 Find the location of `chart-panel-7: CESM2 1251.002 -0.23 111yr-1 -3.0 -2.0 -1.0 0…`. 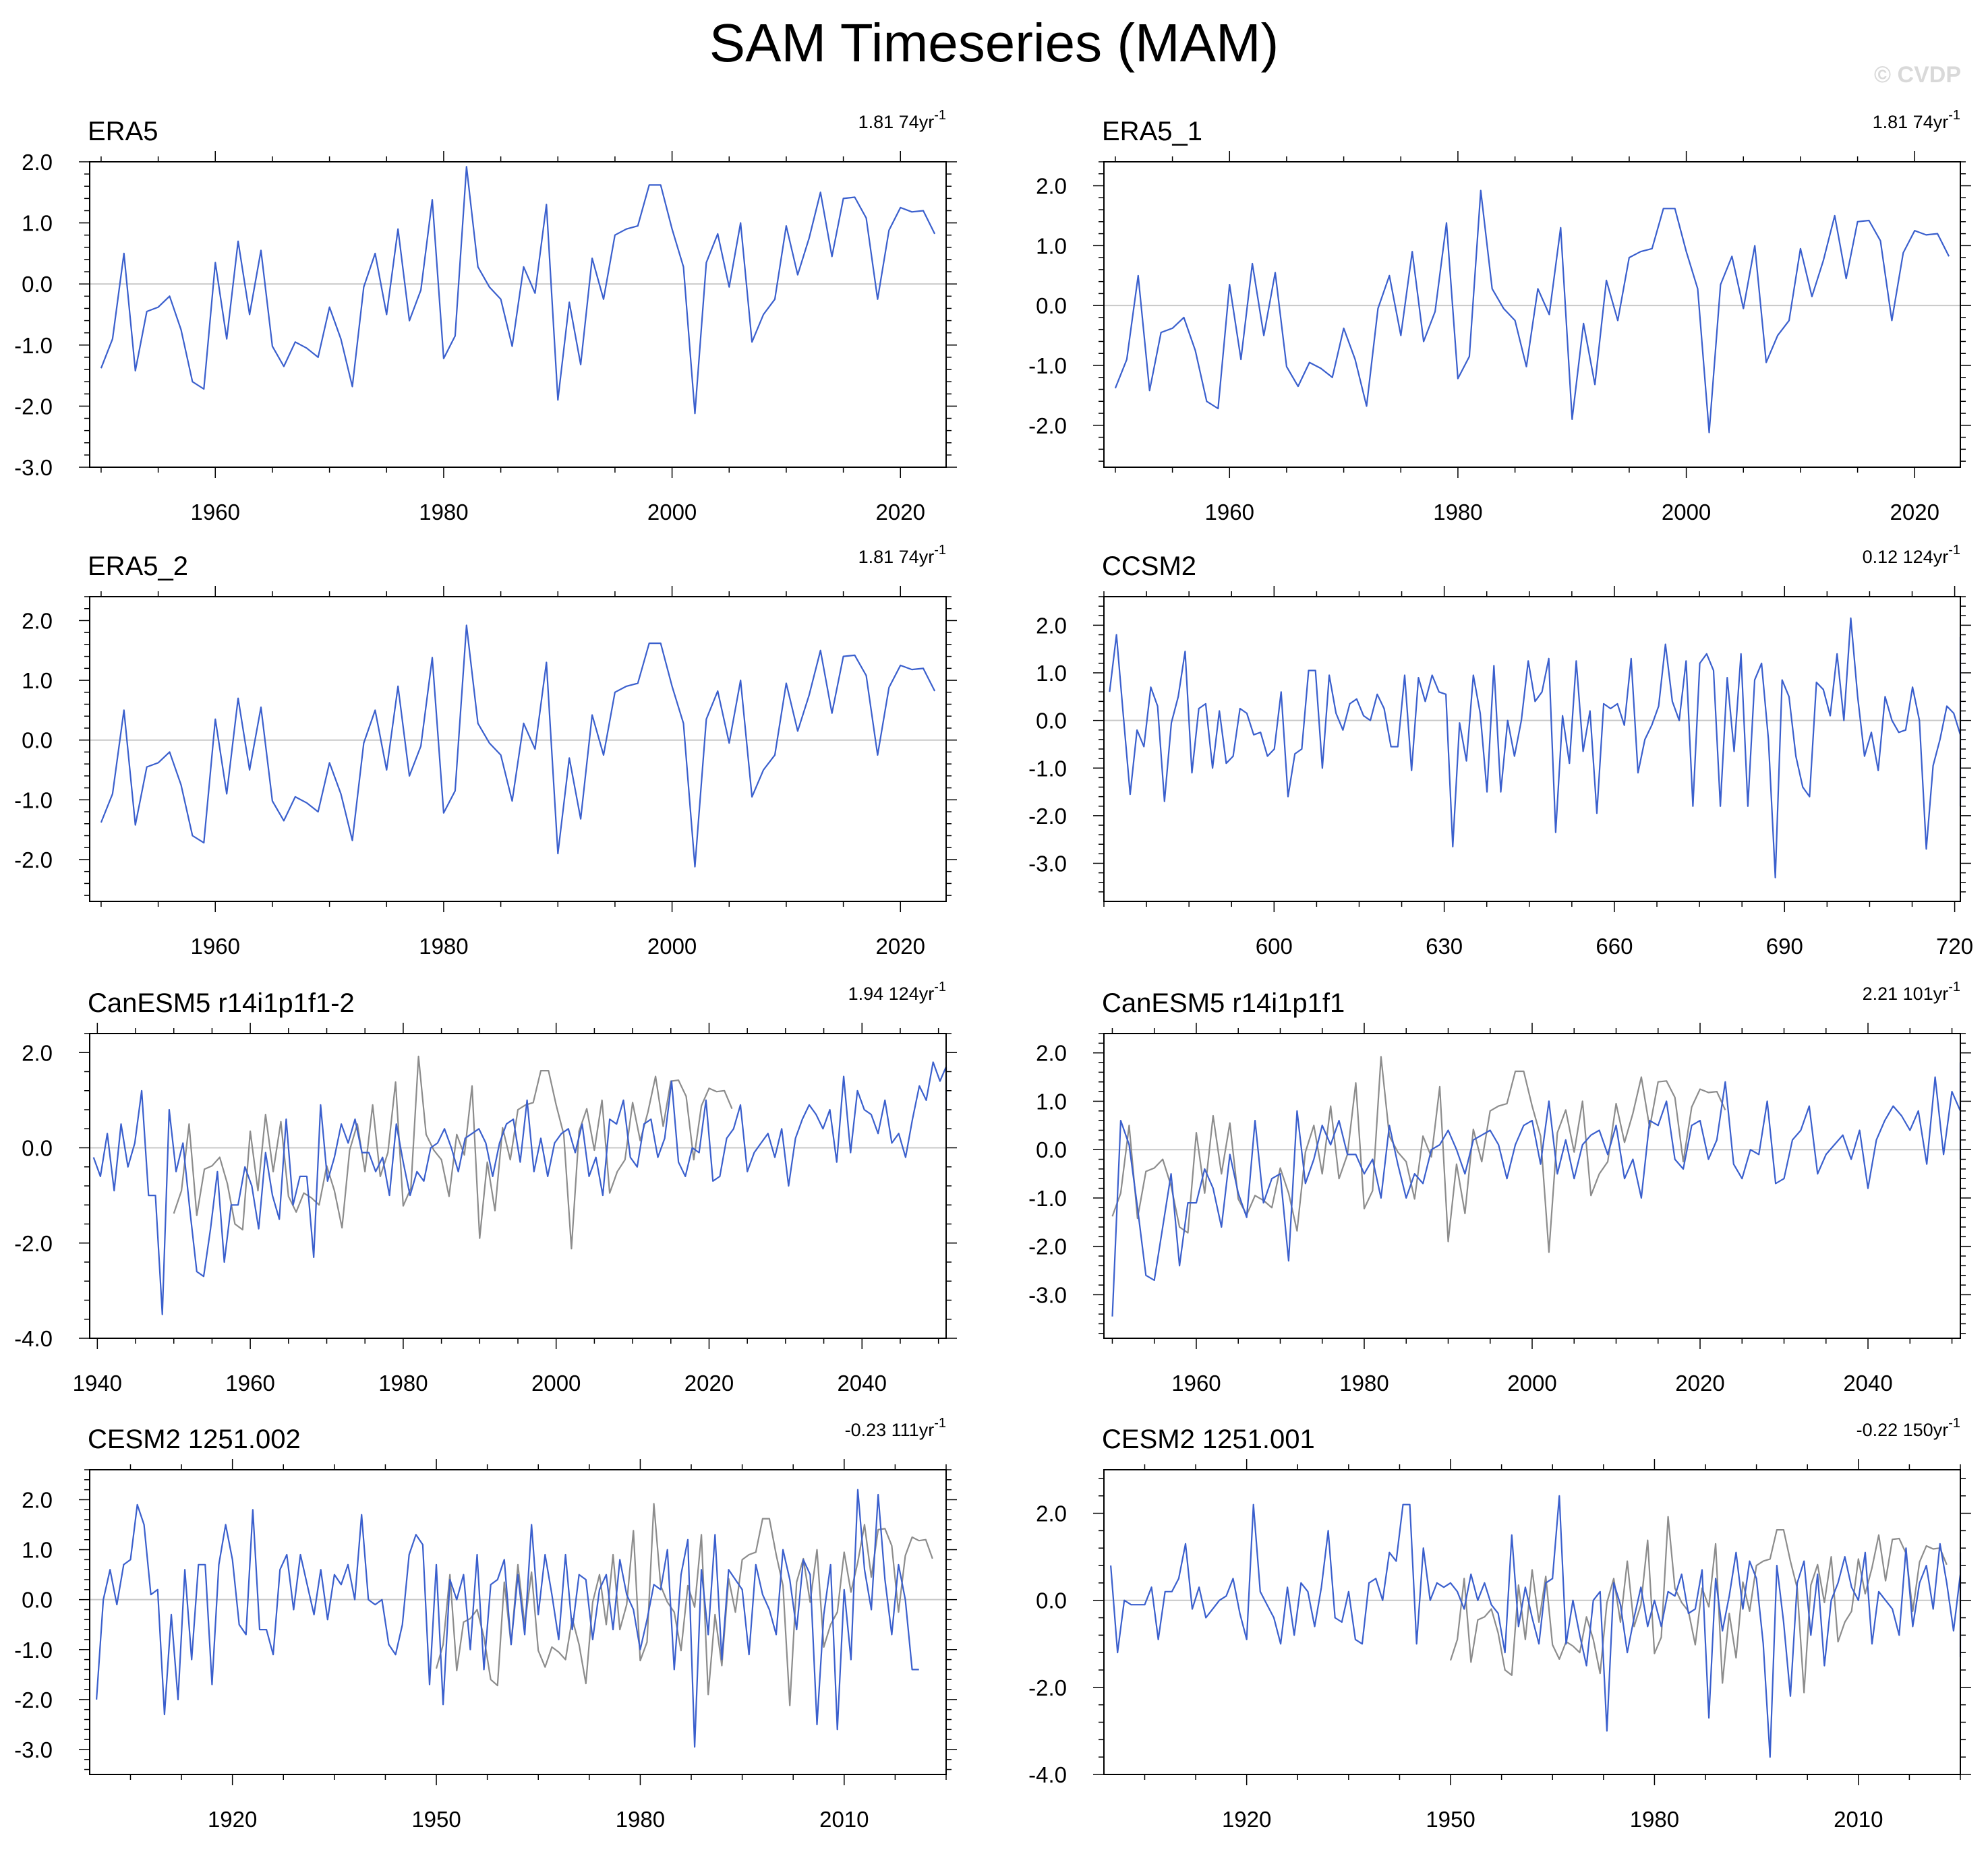

chart-panel-7: CESM2 1251.002 -0.23 111yr-1 -3.0 -2.0 -1.0 0… is located at coordinates (486, 1624).